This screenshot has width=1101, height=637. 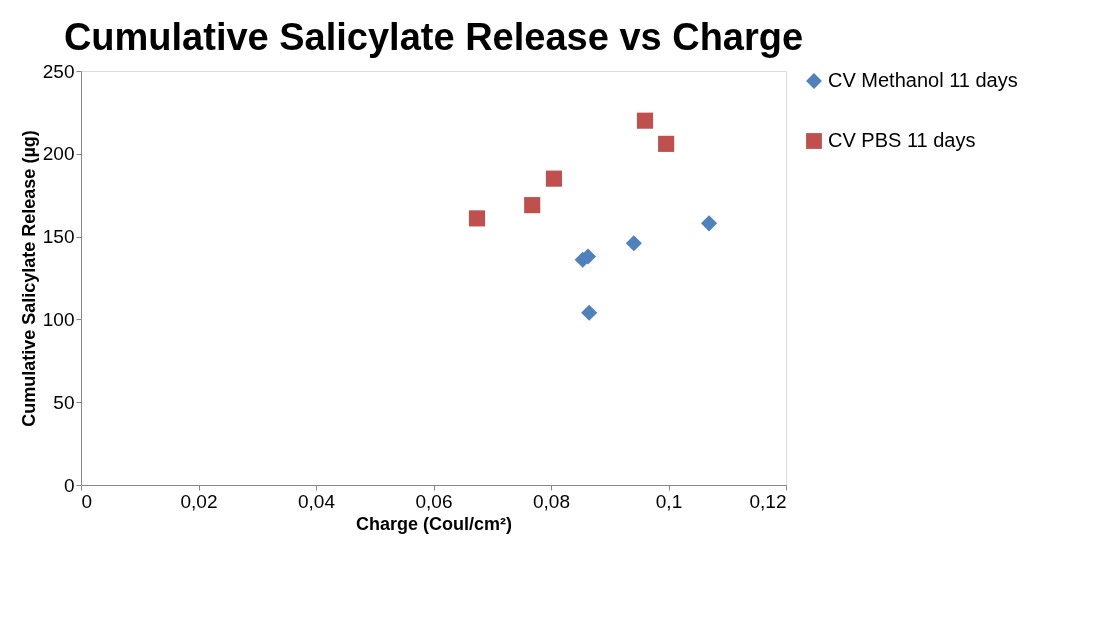 I want to click on legend-label: CV PBS 11 days, so click(x=902, y=140).